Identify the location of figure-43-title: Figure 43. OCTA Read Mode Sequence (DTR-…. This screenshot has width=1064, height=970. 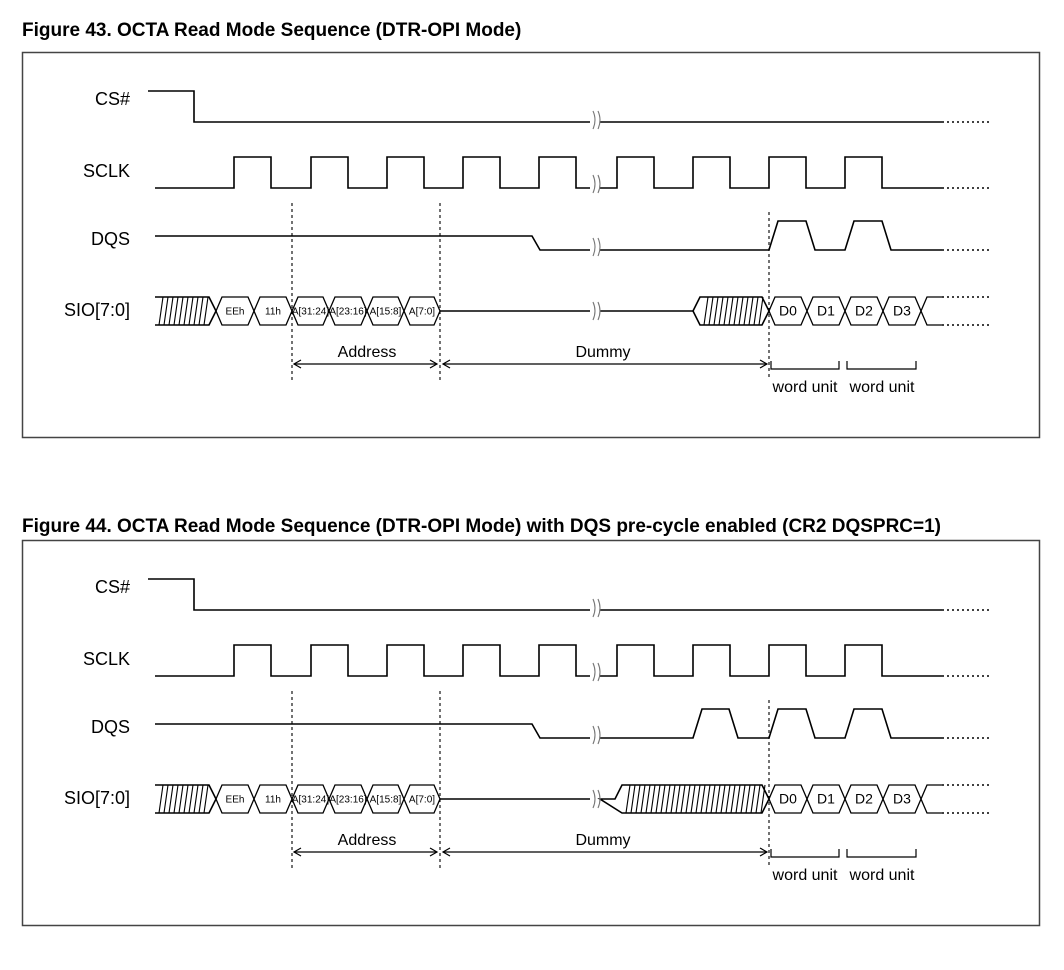
(272, 30).